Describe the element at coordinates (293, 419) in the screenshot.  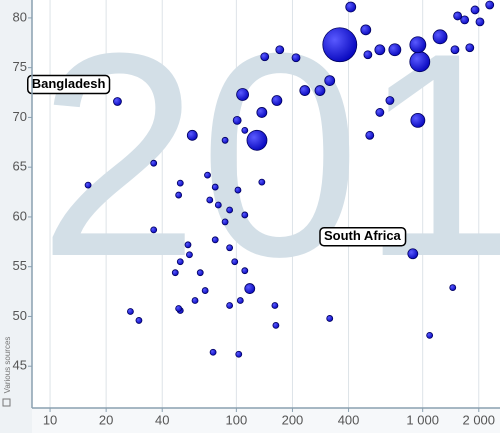
I see `x-tick-label: 200` at that location.